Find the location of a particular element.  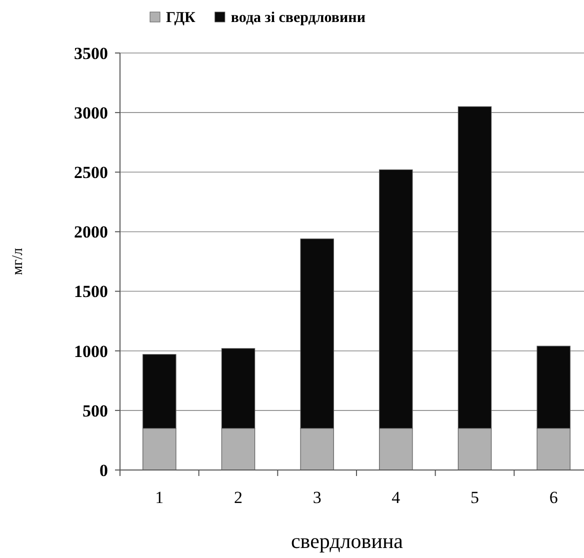

y-tick-label: 2000 is located at coordinates (91, 232).